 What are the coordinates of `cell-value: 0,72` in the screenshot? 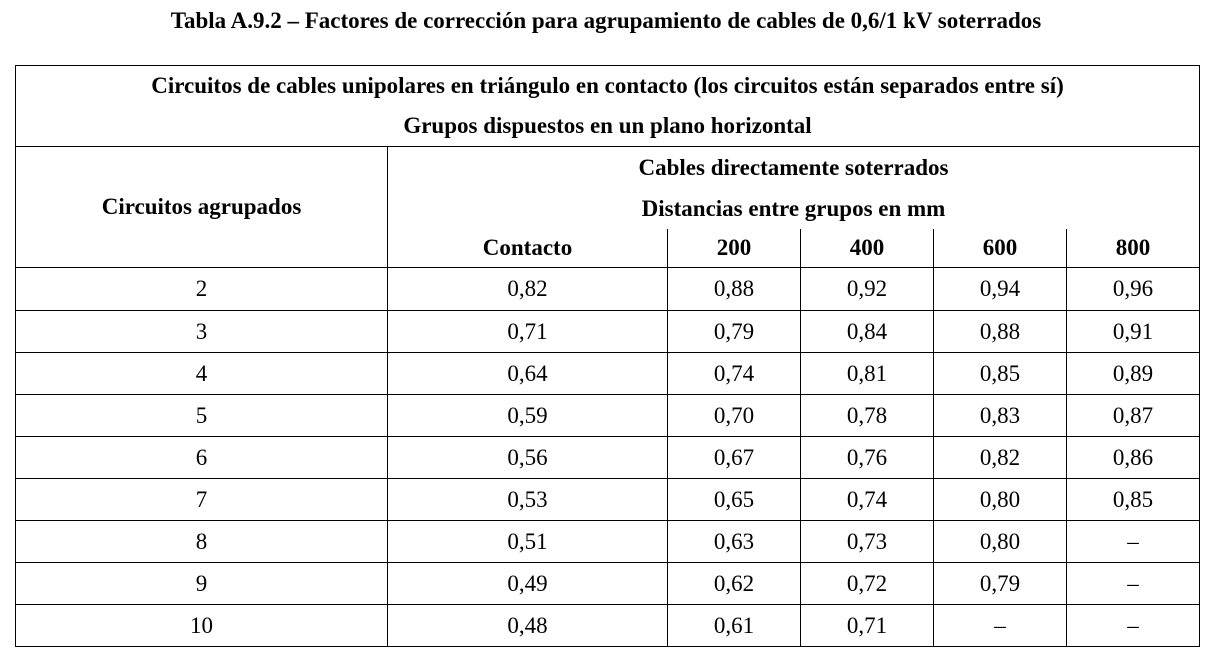 It's located at (867, 583).